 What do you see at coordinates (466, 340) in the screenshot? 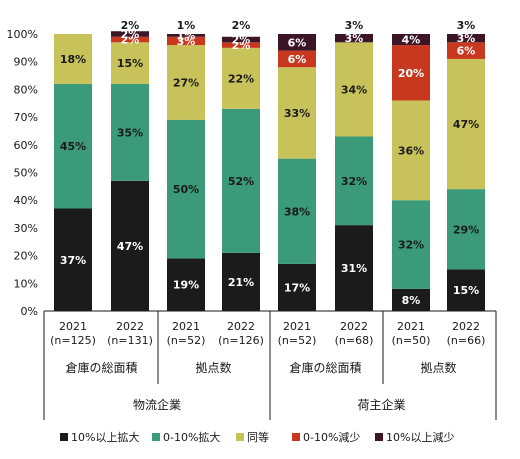
I see `x-tick-n: (n=66)` at bounding box center [466, 340].